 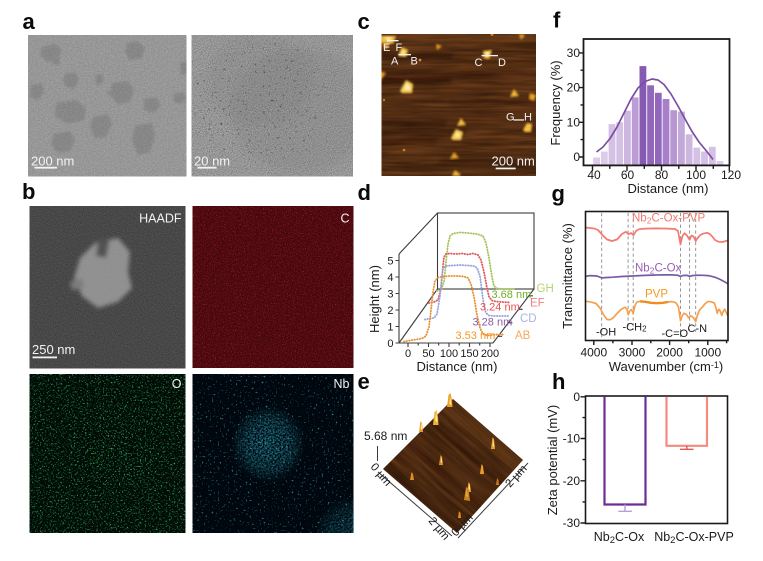 What do you see at coordinates (606, 333) in the screenshot?
I see `svg-text: -OH` at bounding box center [606, 333].